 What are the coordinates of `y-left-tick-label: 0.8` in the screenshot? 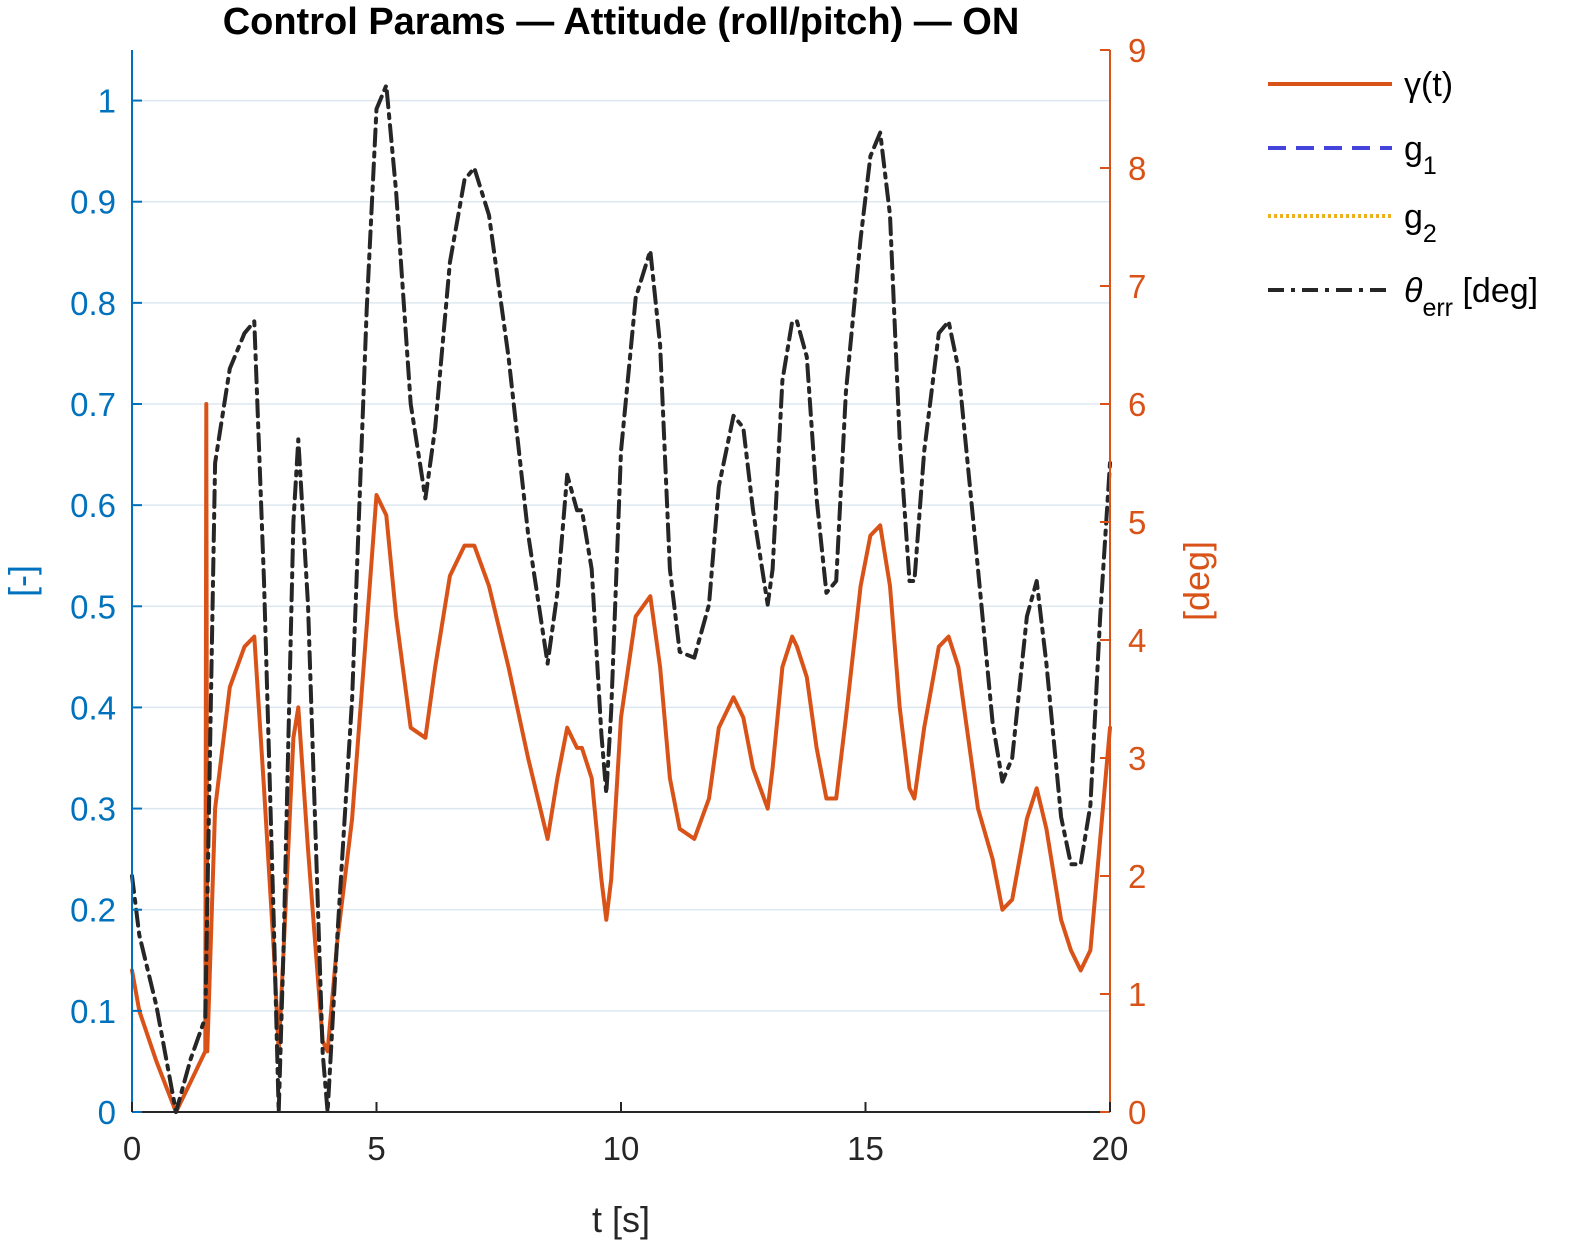 It's located at (93, 303).